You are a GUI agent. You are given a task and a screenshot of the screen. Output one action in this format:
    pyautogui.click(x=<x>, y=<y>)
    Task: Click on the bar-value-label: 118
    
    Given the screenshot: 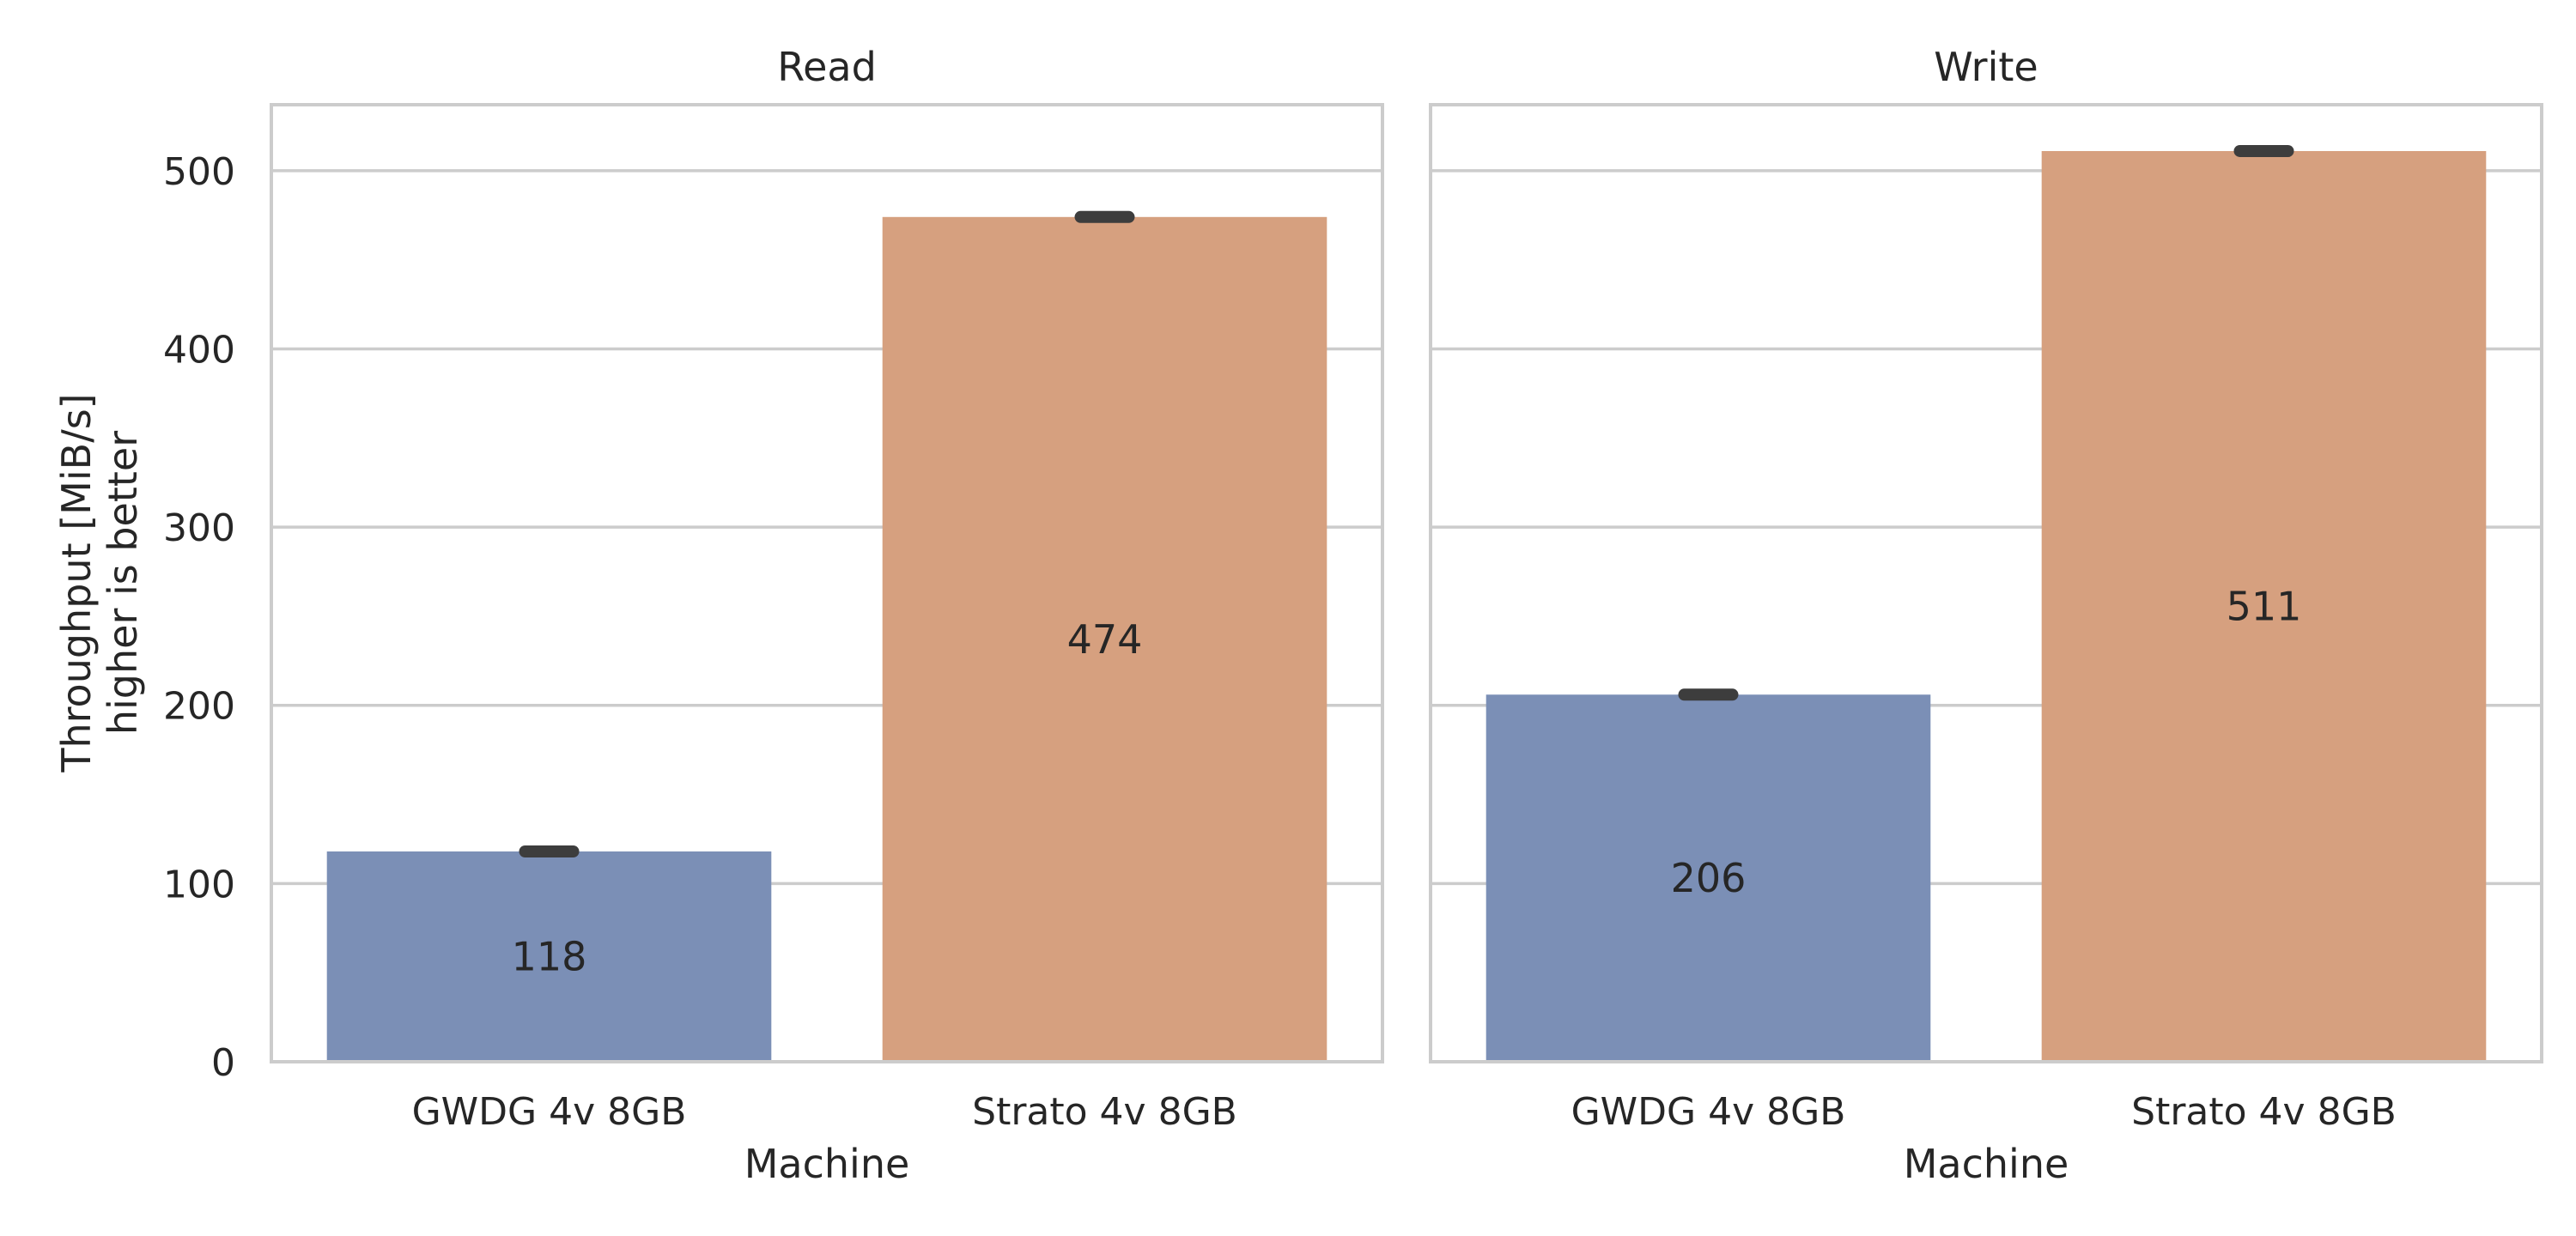 What is the action you would take?
    pyautogui.click(x=550, y=956)
    